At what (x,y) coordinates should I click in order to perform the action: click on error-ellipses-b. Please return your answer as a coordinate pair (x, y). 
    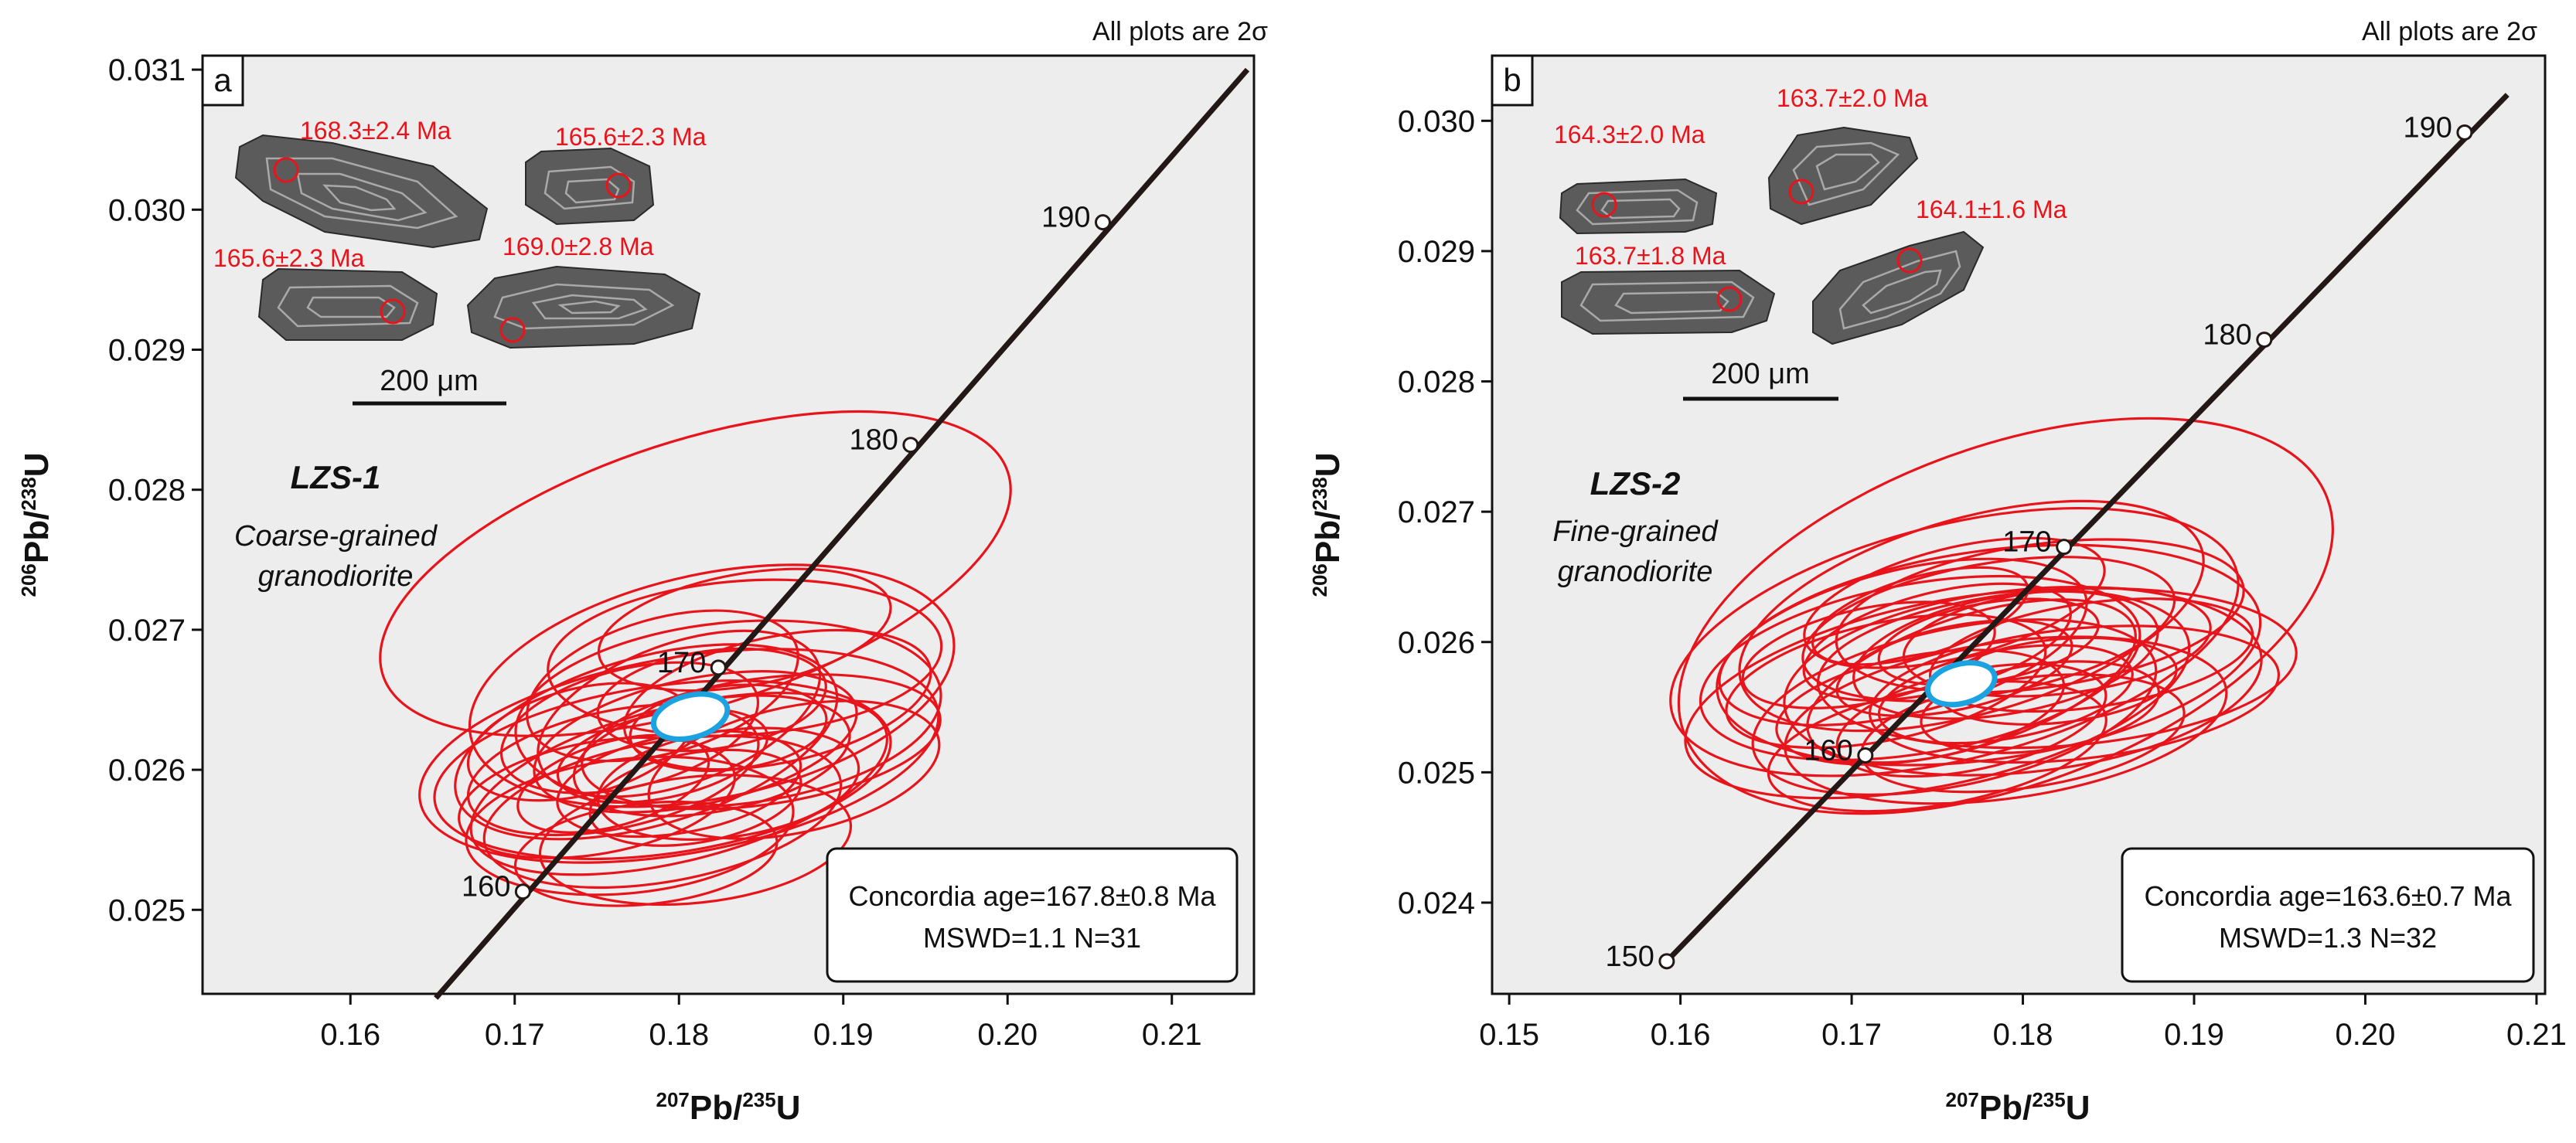
    Looking at the image, I should click on (2001, 616).